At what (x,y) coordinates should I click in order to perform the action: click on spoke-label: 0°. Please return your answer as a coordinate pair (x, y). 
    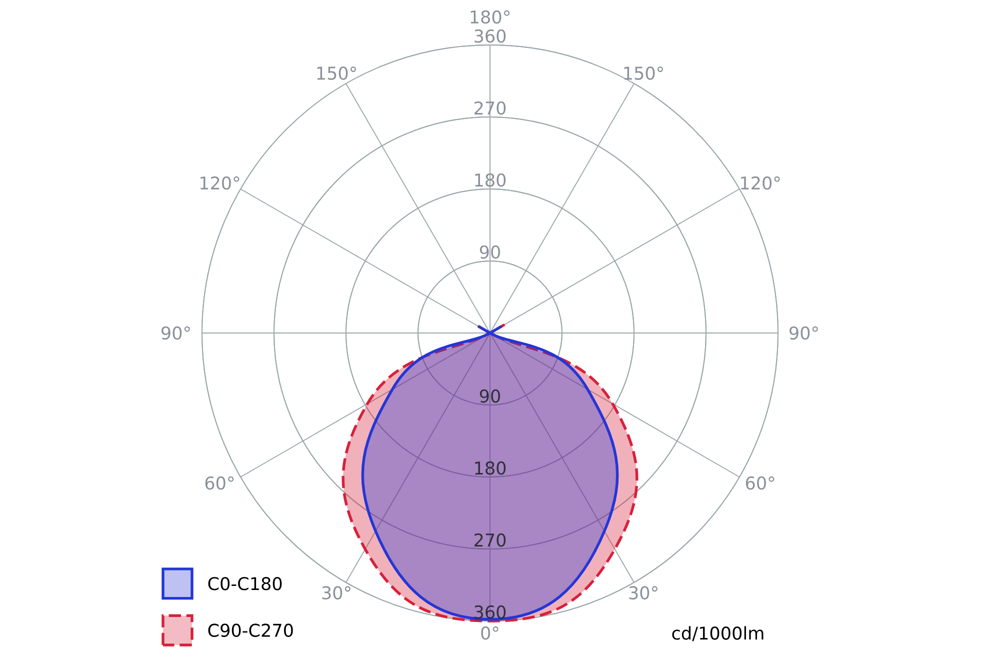
    Looking at the image, I should click on (489, 633).